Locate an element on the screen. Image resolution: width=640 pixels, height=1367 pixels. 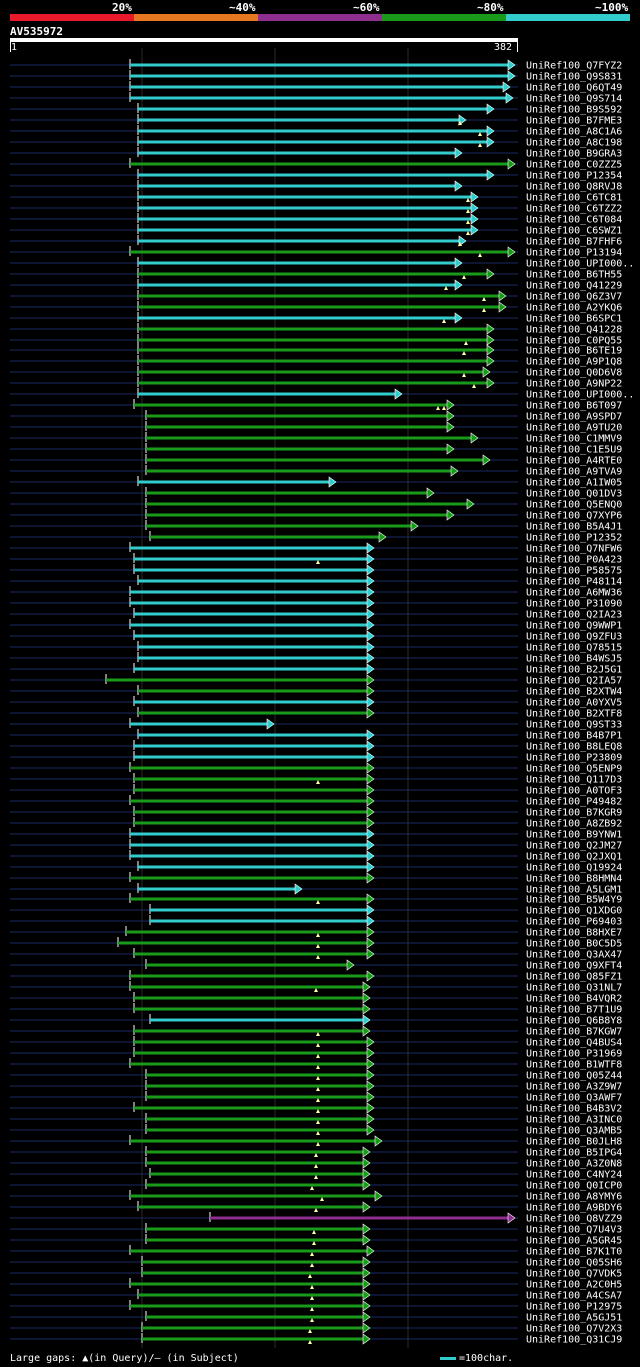
hit-row: UniRef100_B0JLH8 is located at coordinates (316, 1141).